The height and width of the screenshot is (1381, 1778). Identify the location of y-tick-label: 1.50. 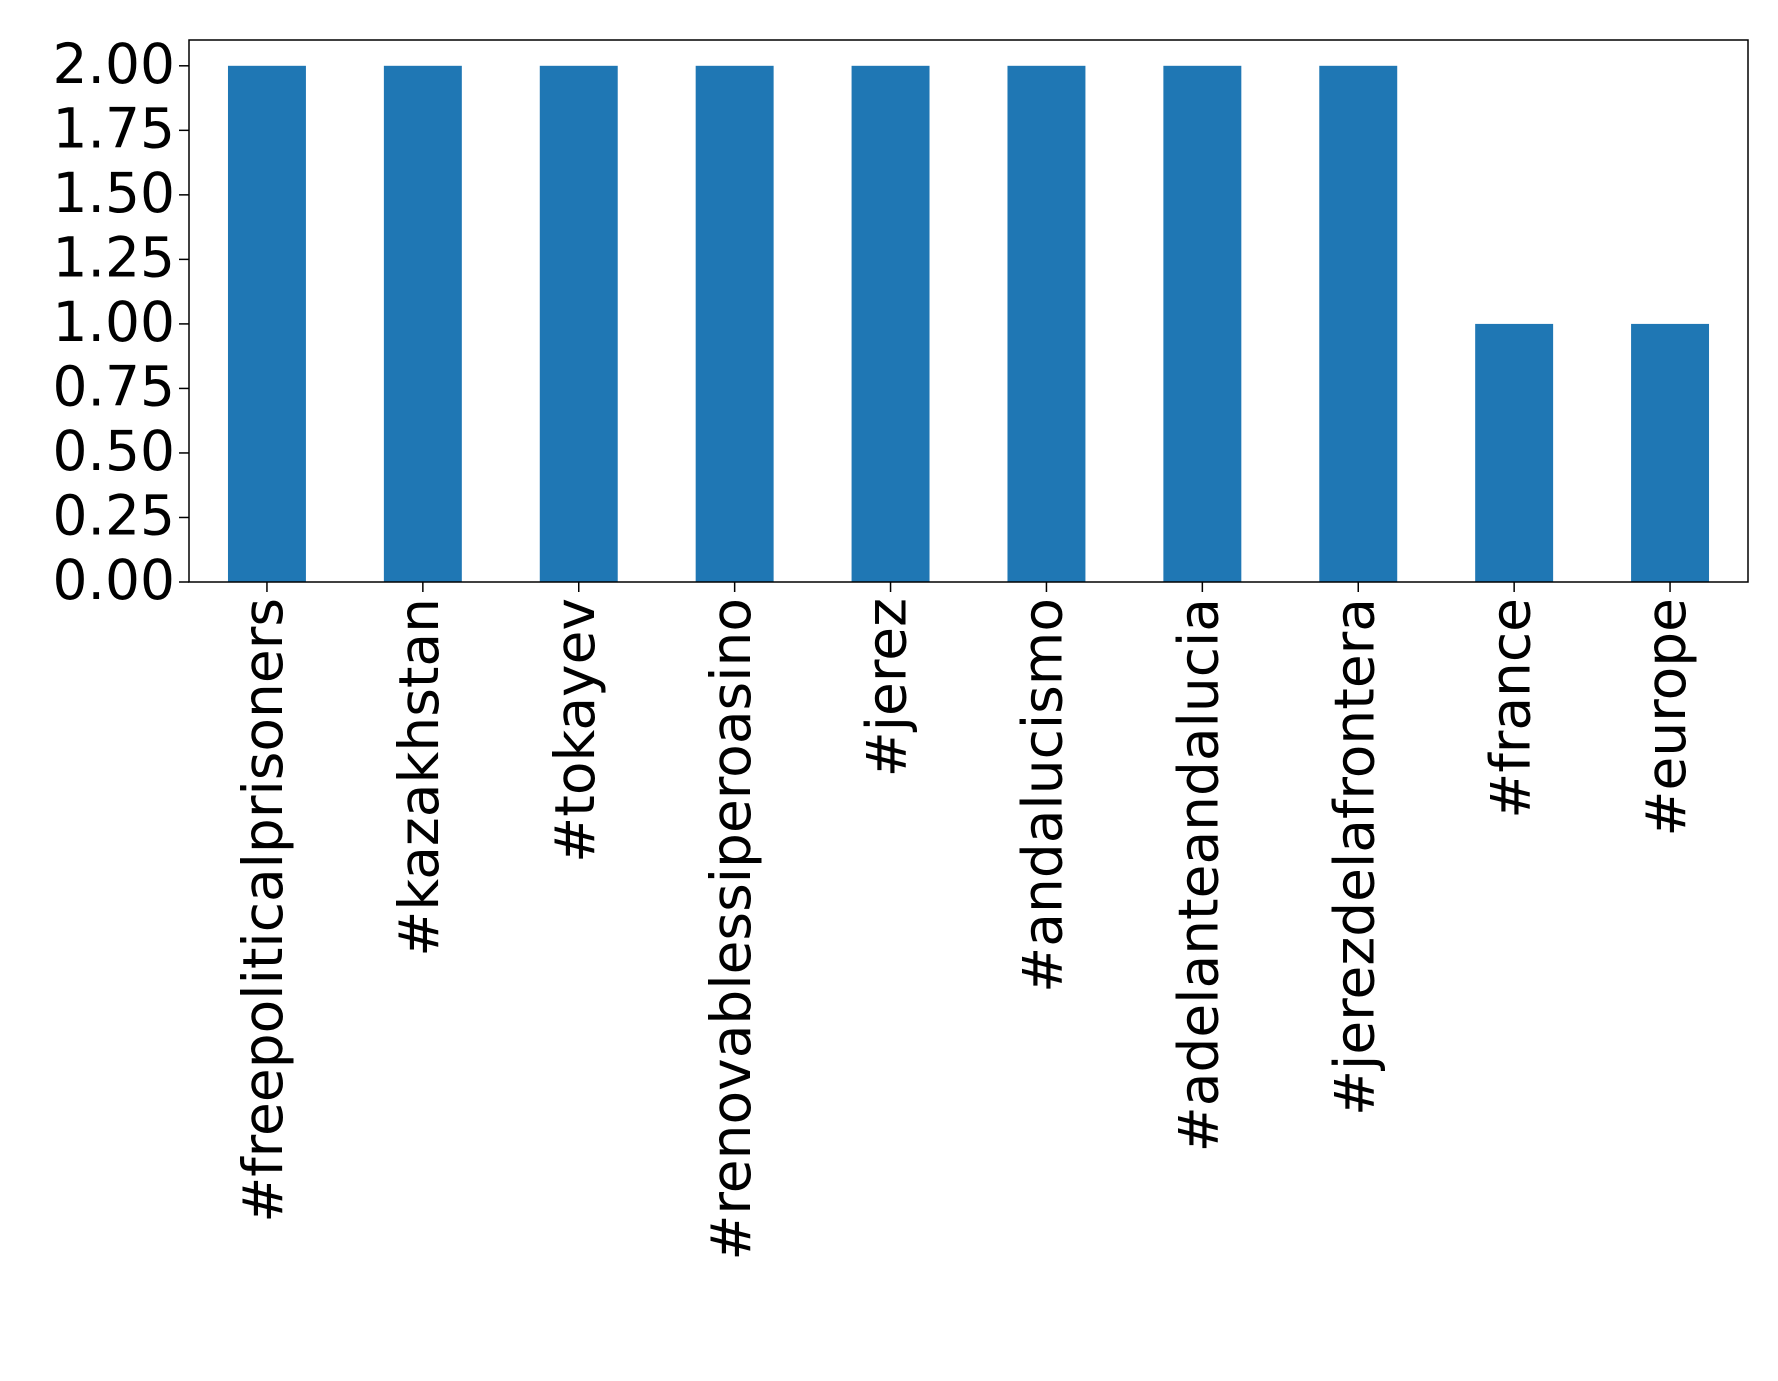
(114, 193).